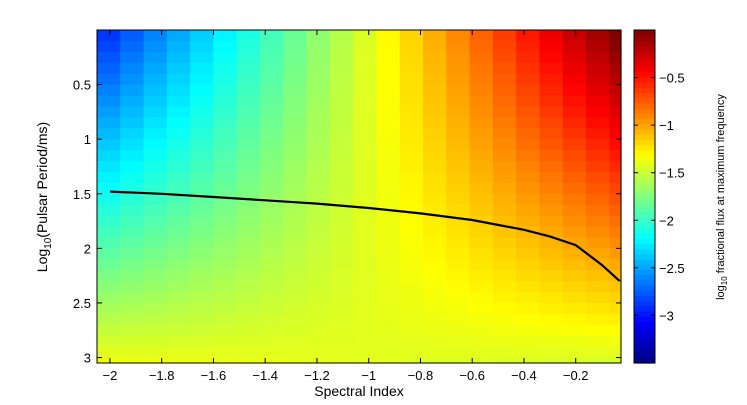 Image resolution: width=747 pixels, height=405 pixels. I want to click on x-tick-label: −0.4, so click(524, 375).